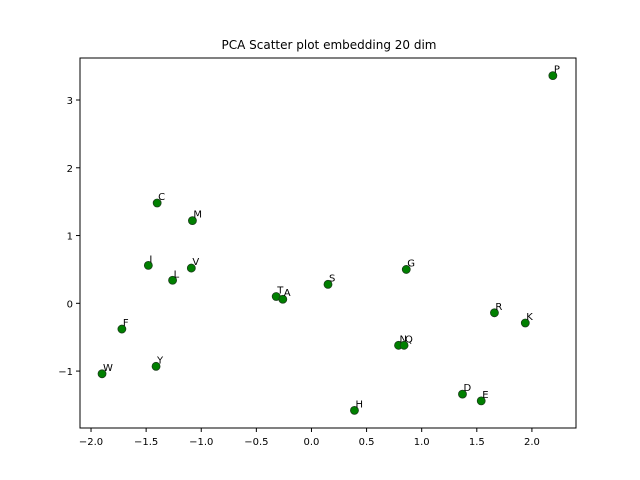 This screenshot has height=480, width=640. Describe the element at coordinates (494, 313) in the screenshot. I see `point-r` at that location.